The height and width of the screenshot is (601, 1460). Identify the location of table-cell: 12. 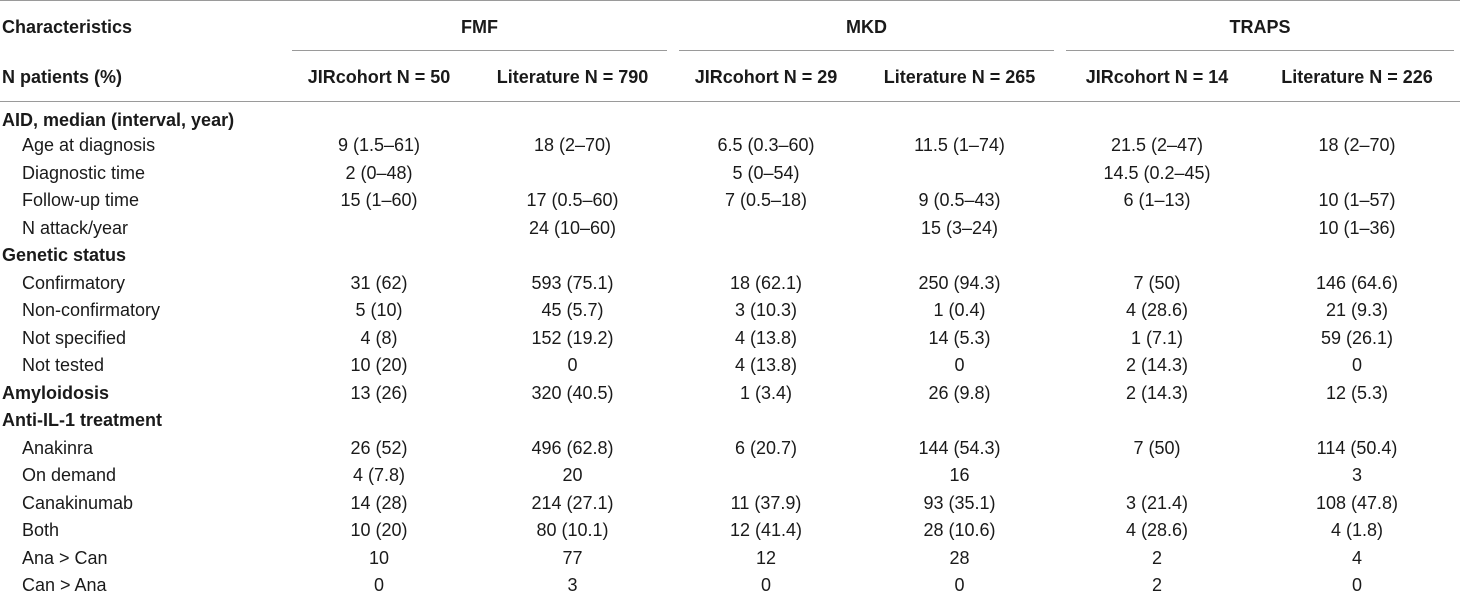
(766, 557).